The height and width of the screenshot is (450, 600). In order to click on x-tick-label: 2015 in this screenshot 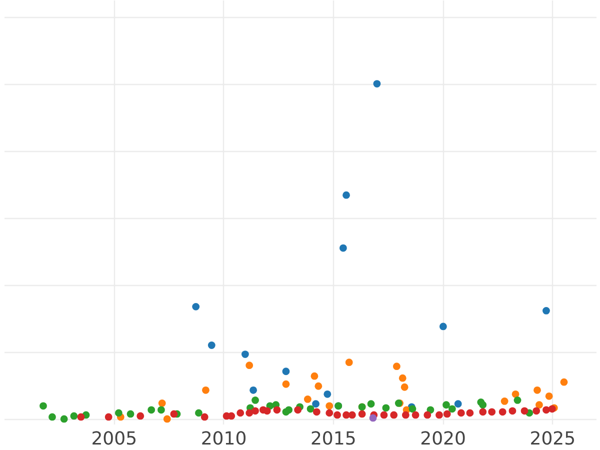, I will do `click(333, 439)`.